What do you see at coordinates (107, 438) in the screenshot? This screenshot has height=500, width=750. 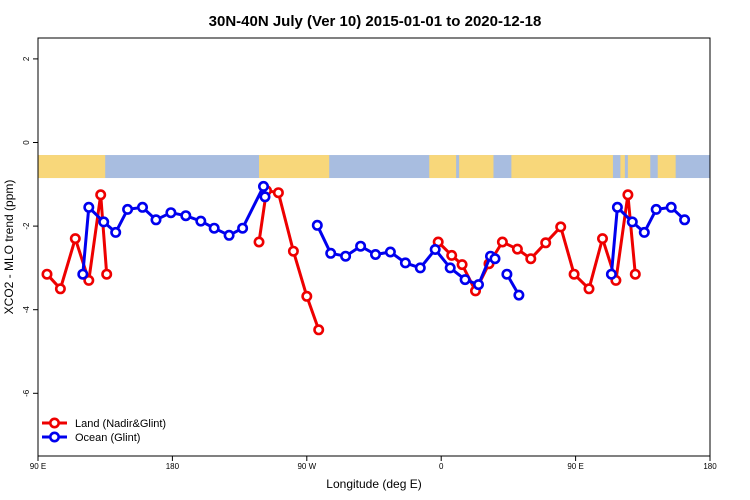 I see `legend-label-ocean: Ocean (Glint)` at bounding box center [107, 438].